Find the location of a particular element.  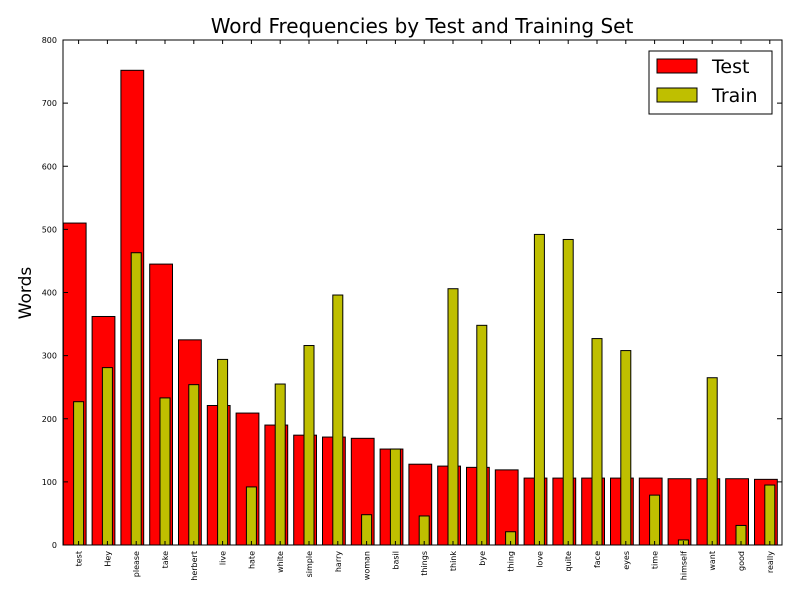

x-tick-label: white is located at coordinates (280, 562).